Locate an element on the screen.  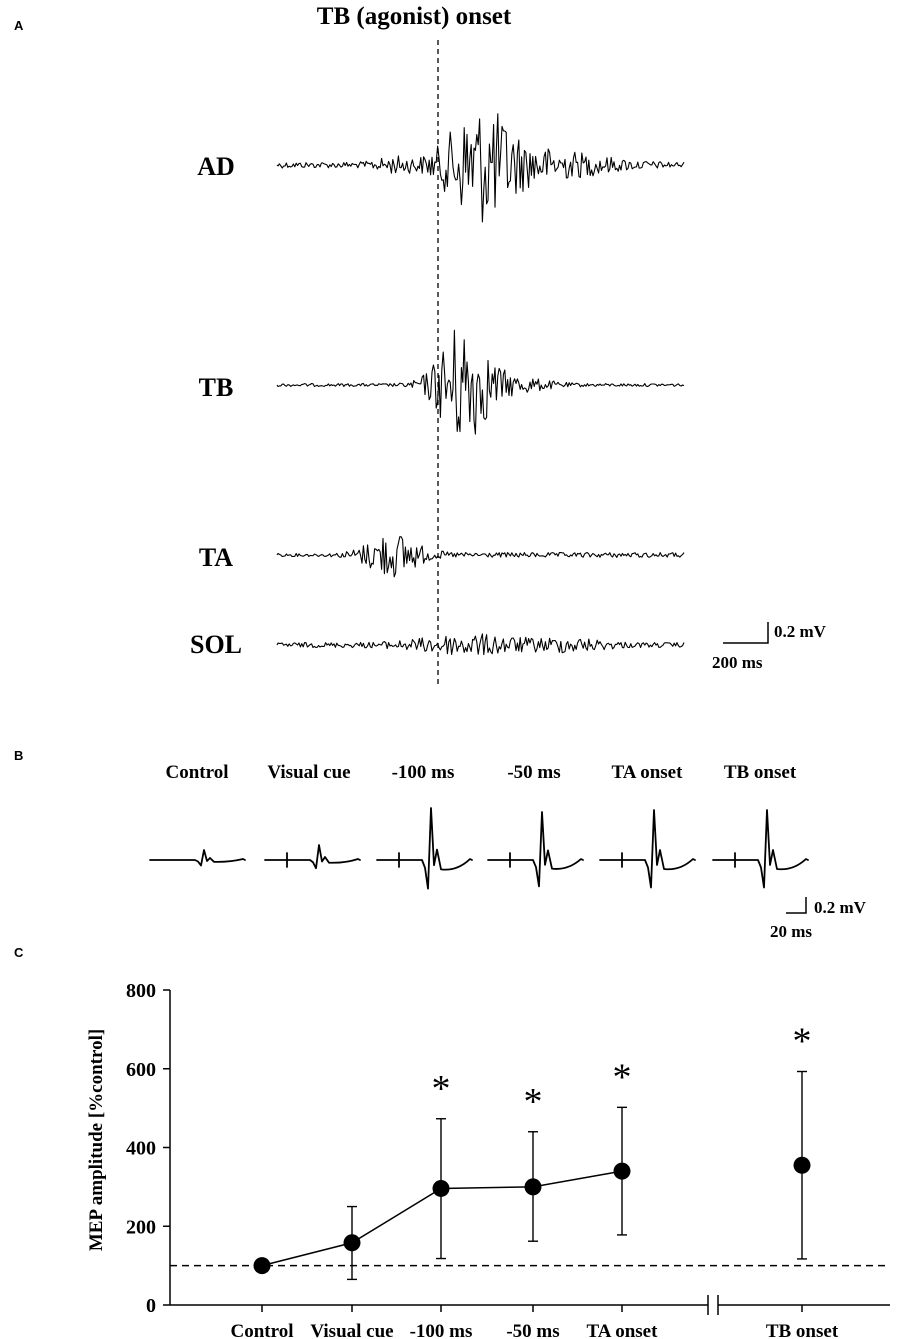
x-tick-label: Control is located at coordinates (262, 1330).